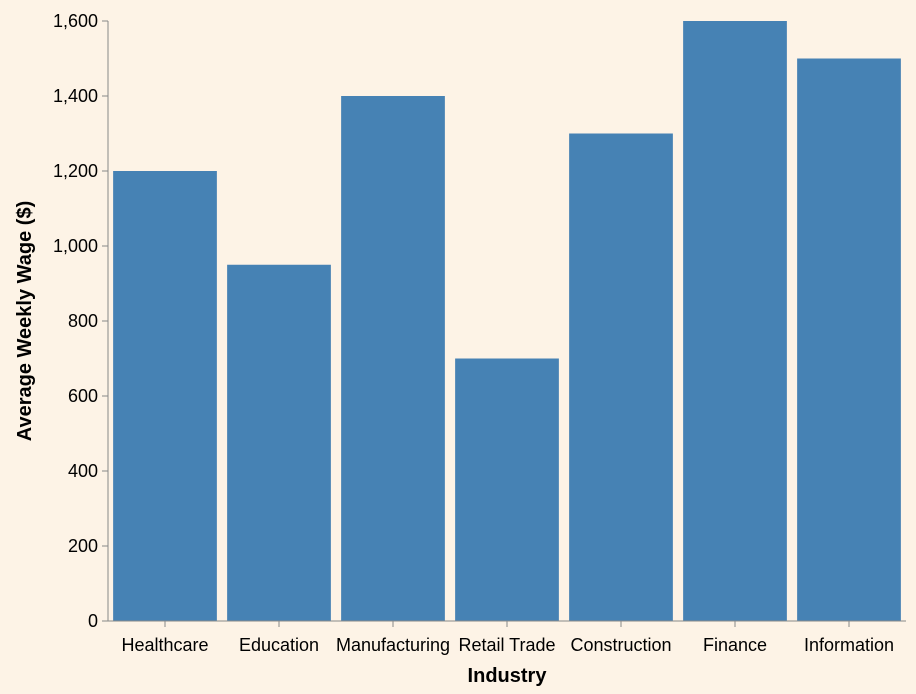  Describe the element at coordinates (849, 339) in the screenshot. I see `bar-information` at that location.